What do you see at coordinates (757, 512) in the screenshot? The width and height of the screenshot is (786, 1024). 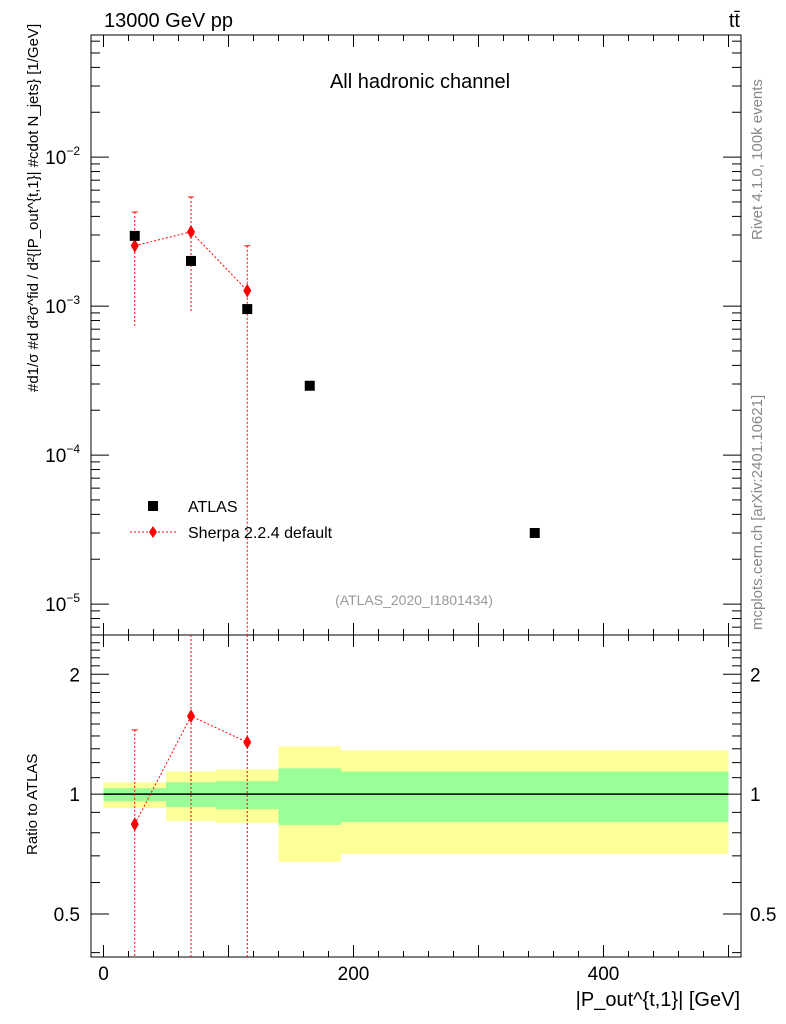 I see `mcplots-label: mcplots.cern.ch [arXiv:2401.10621]` at bounding box center [757, 512].